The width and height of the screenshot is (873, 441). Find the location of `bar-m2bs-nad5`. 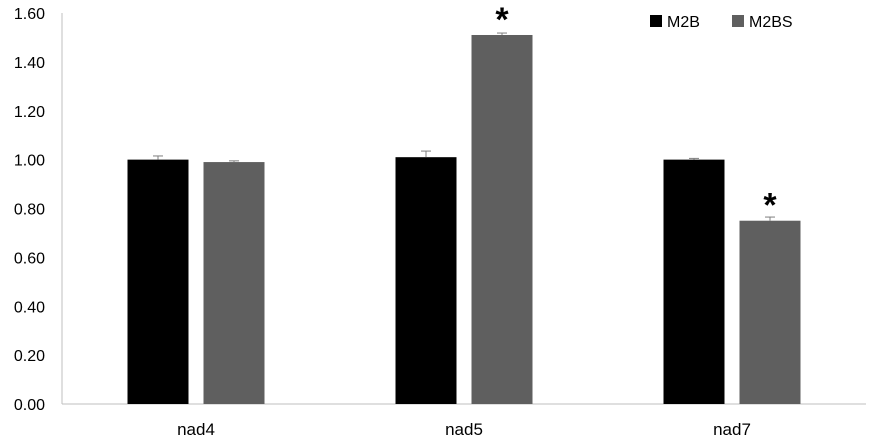

bar-m2bs-nad5 is located at coordinates (502, 219).